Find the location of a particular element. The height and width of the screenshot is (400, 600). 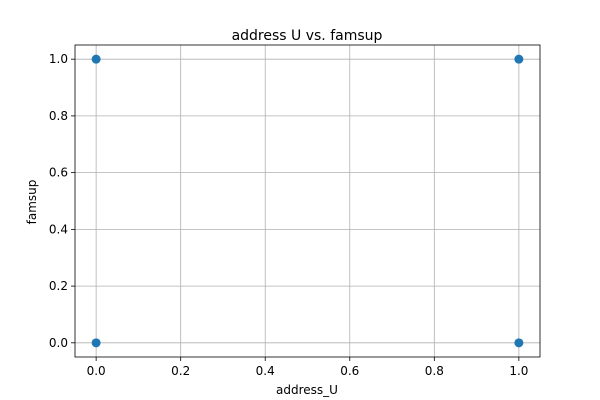

x-tick-label-5: 1.0 is located at coordinates (518, 371).